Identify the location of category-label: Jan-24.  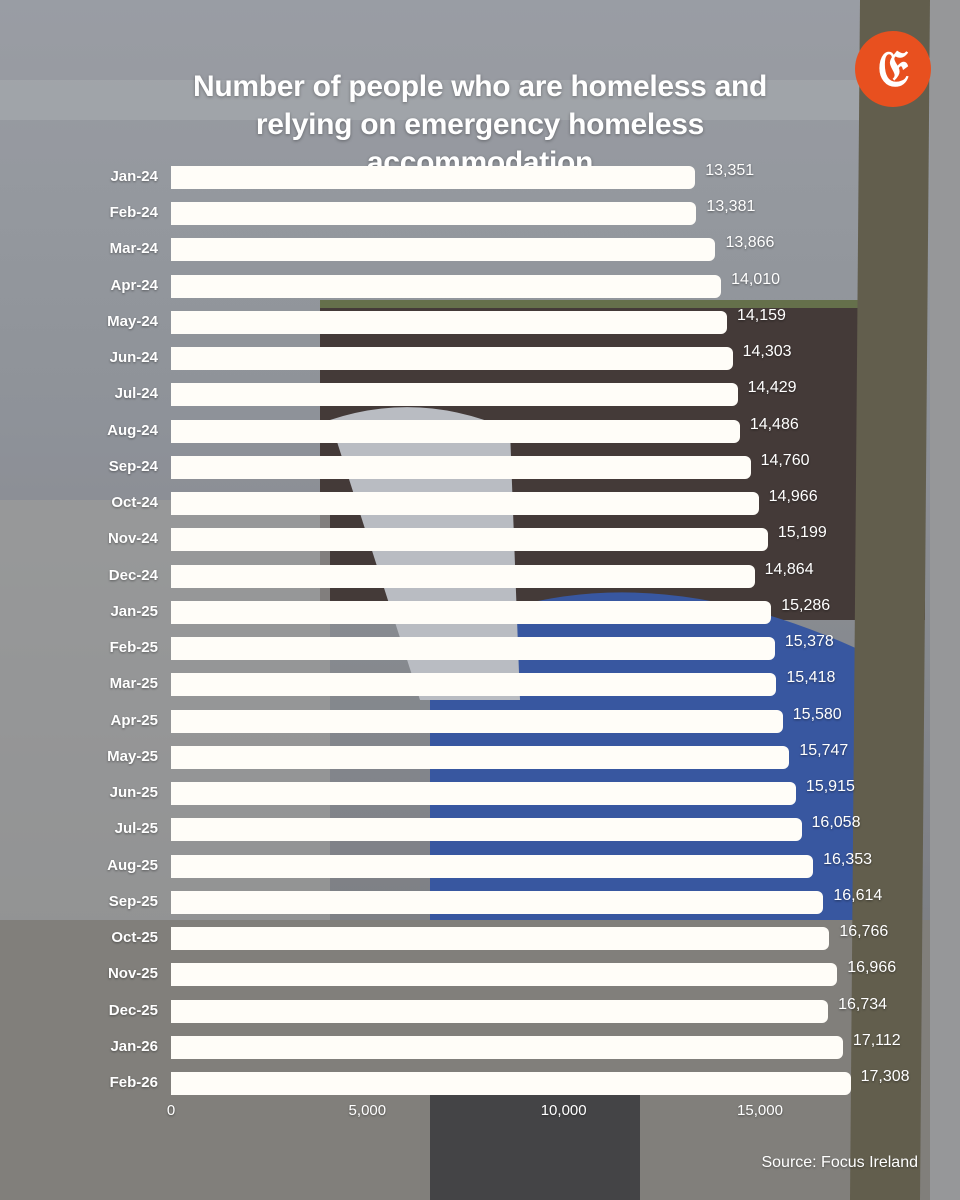
(134, 176).